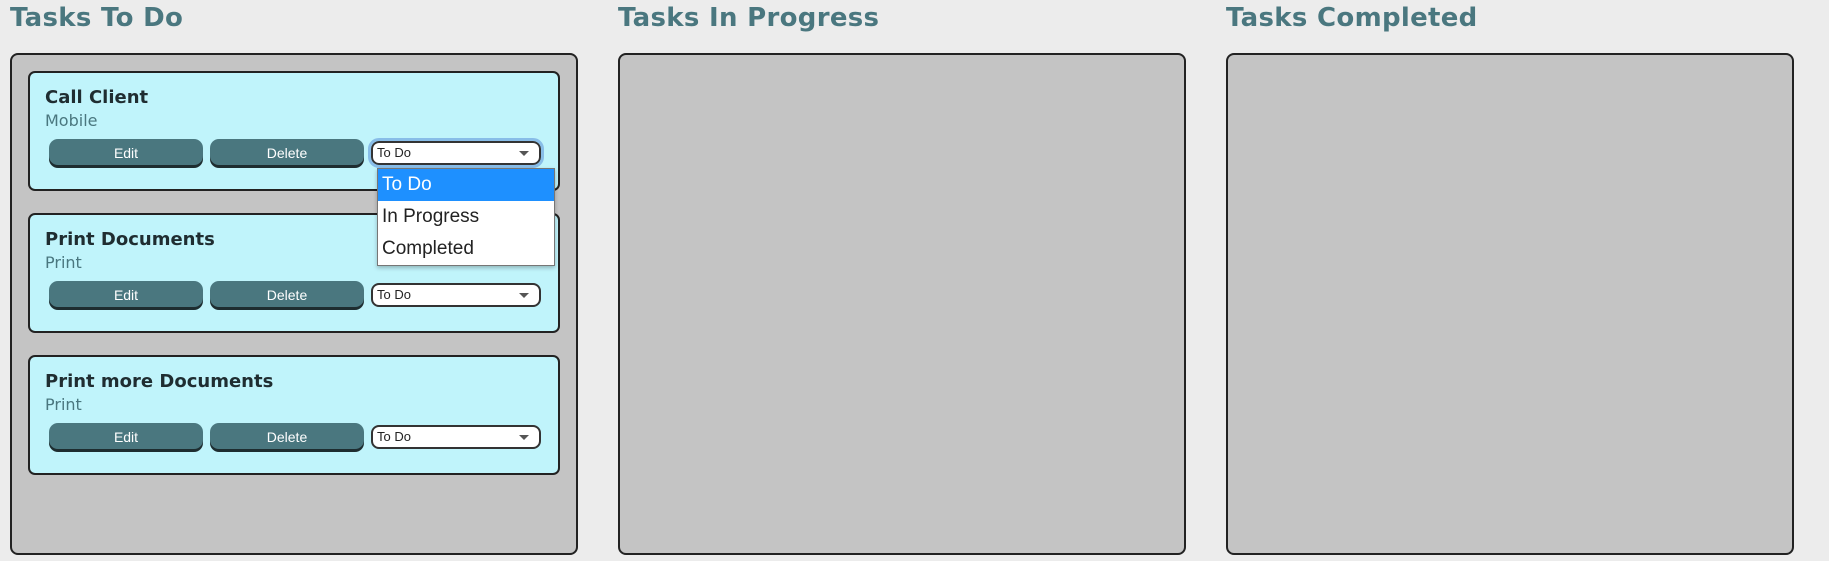 The image size is (1829, 561). What do you see at coordinates (294, 273) in the screenshot?
I see `task-card: Print Documents Print Edit Delete To Do` at bounding box center [294, 273].